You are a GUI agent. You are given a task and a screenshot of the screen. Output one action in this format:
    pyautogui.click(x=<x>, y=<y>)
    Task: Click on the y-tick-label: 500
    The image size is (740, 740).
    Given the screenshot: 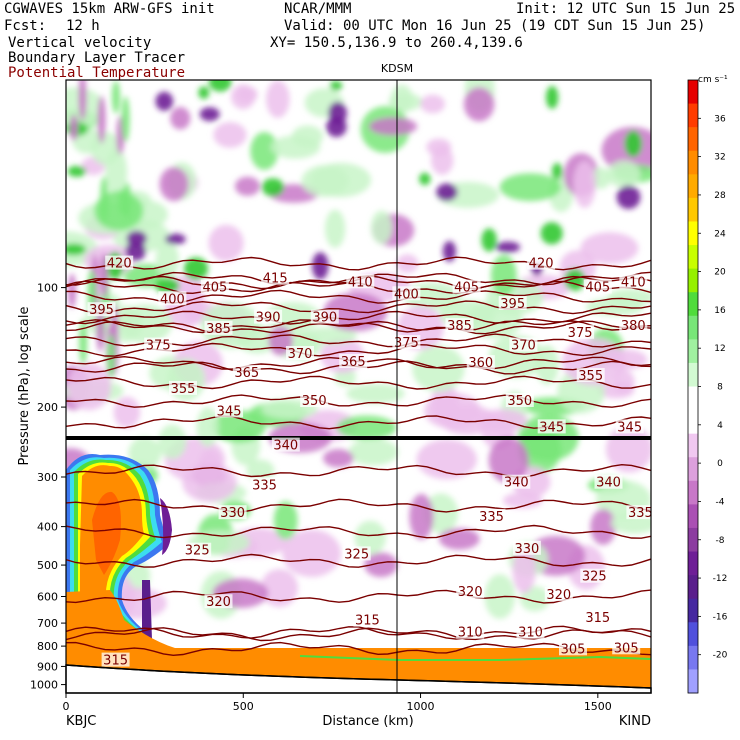 What is the action you would take?
    pyautogui.click(x=47, y=565)
    